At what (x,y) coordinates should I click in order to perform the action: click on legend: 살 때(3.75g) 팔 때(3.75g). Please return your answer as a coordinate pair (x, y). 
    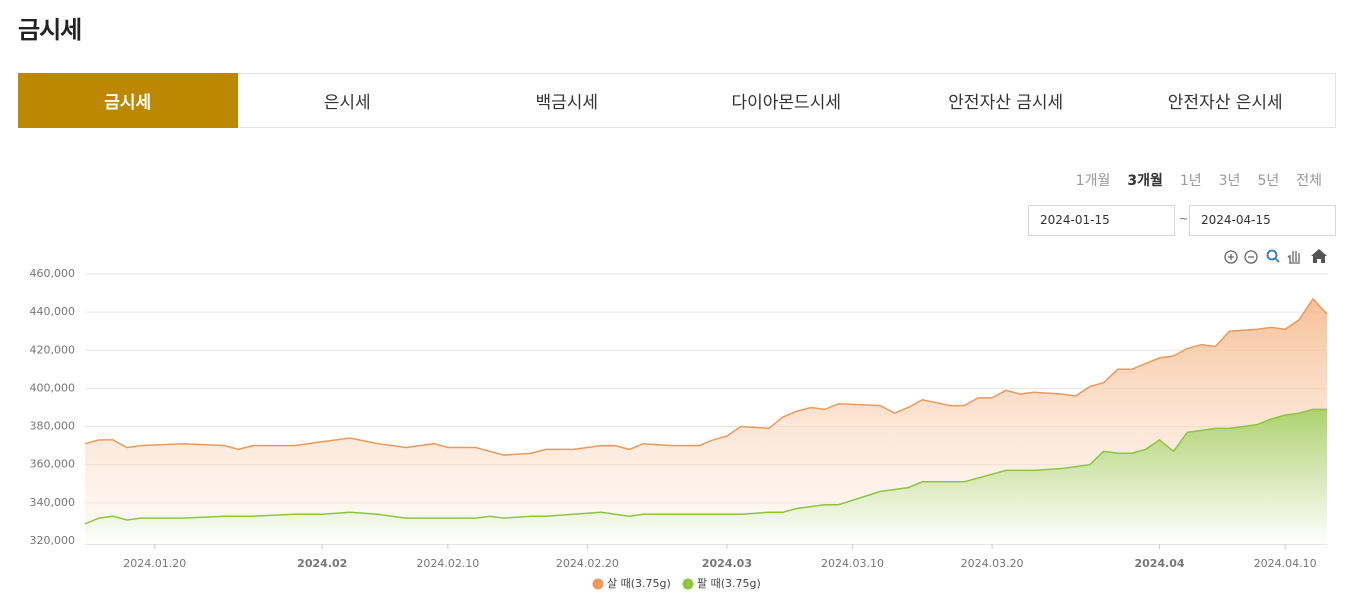
    Looking at the image, I should click on (676, 583).